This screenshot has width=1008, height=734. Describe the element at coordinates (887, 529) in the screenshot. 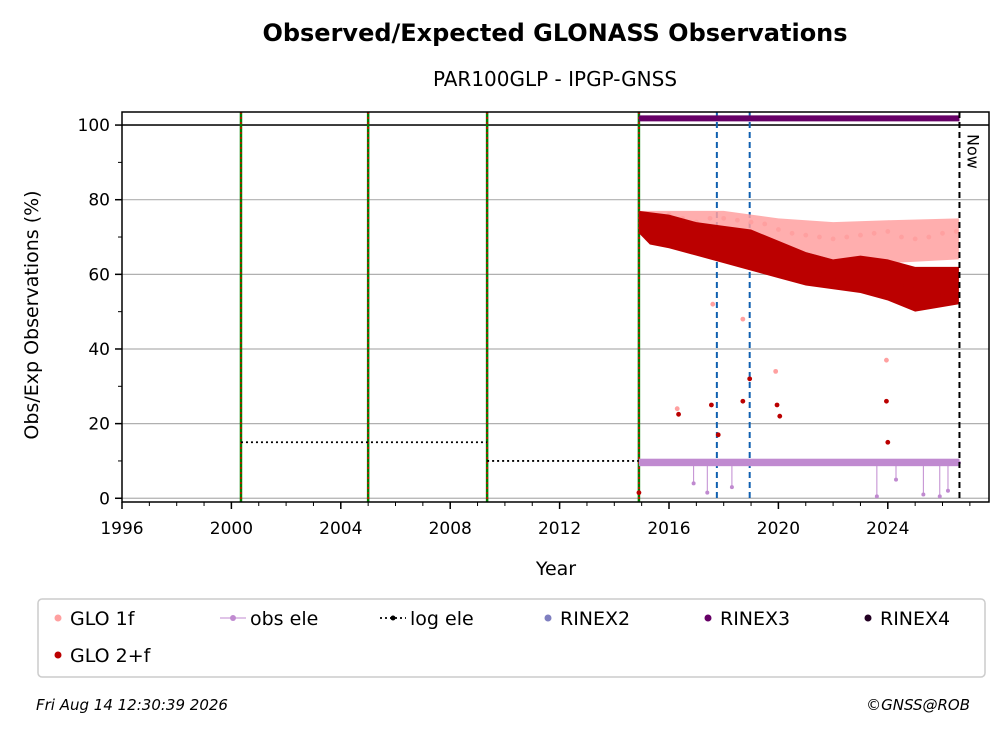

I see `x-tick-label: 2024` at that location.